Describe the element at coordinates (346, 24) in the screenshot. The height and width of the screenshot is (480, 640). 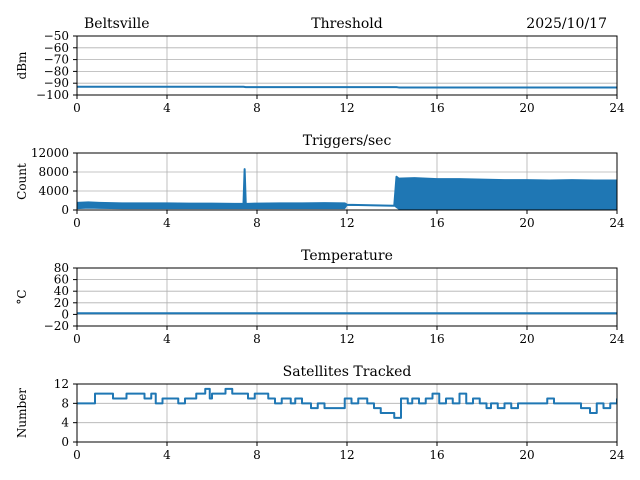
I see `panel-title: Threshold` at that location.